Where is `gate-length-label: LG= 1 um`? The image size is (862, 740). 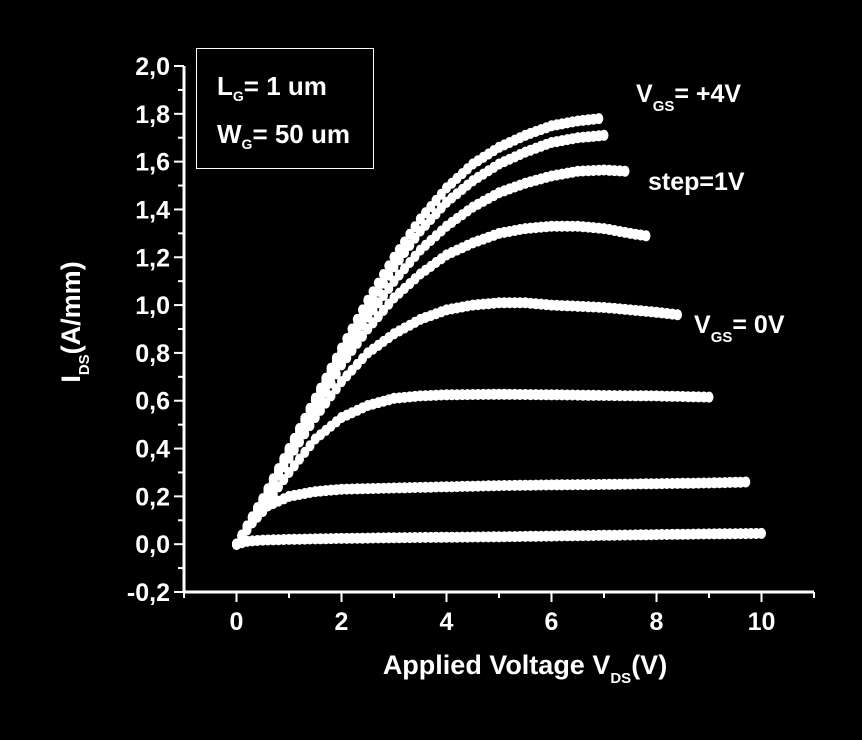 gate-length-label: LG= 1 um is located at coordinates (272, 87).